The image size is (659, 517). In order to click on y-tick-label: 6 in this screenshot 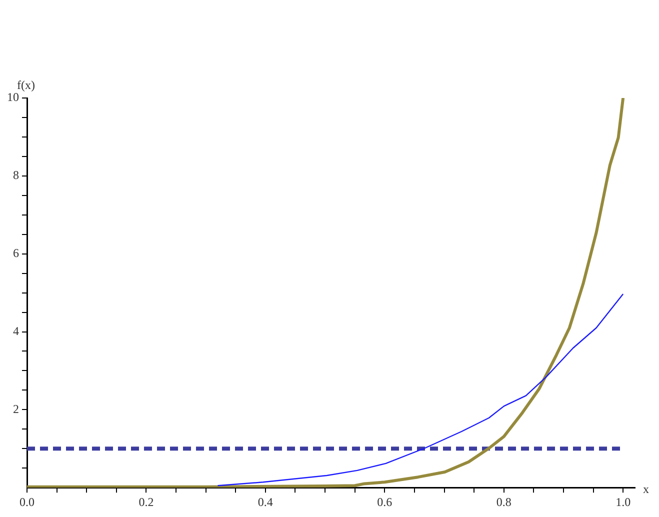, I will do `click(16, 253)`.